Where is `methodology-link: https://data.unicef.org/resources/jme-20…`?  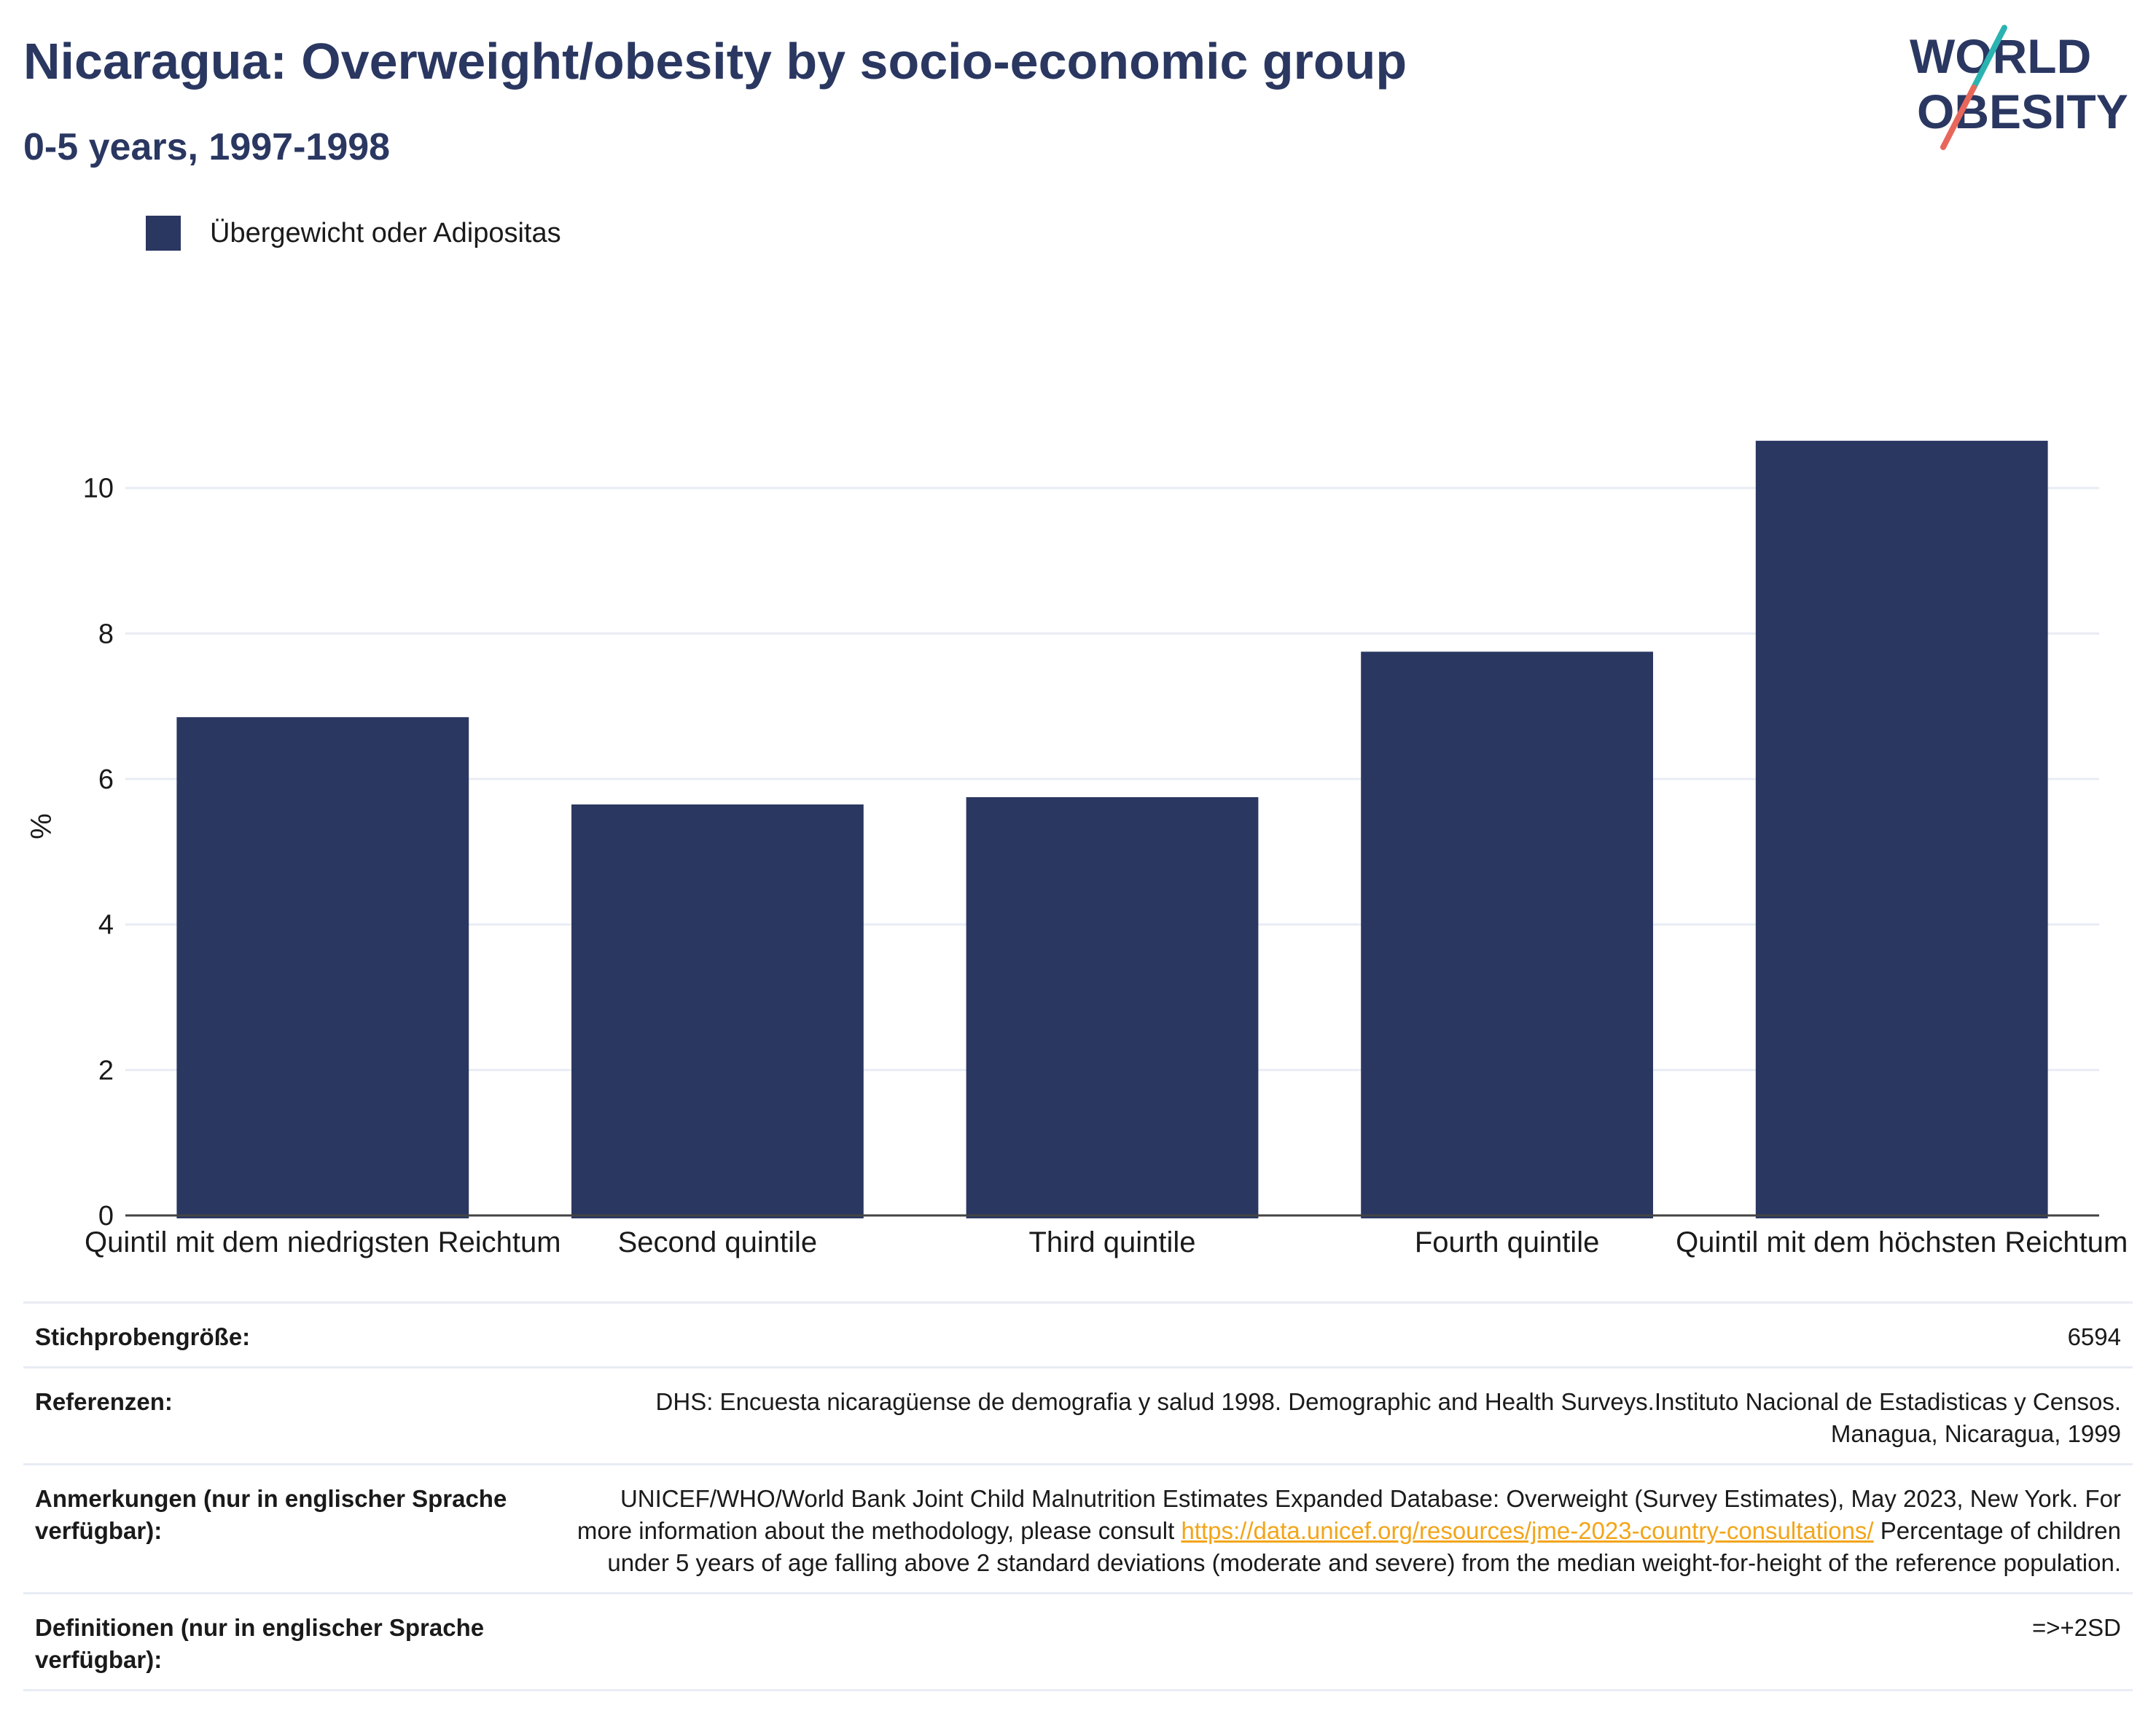 methodology-link: https://data.unicef.org/resources/jme-20… is located at coordinates (1528, 1531).